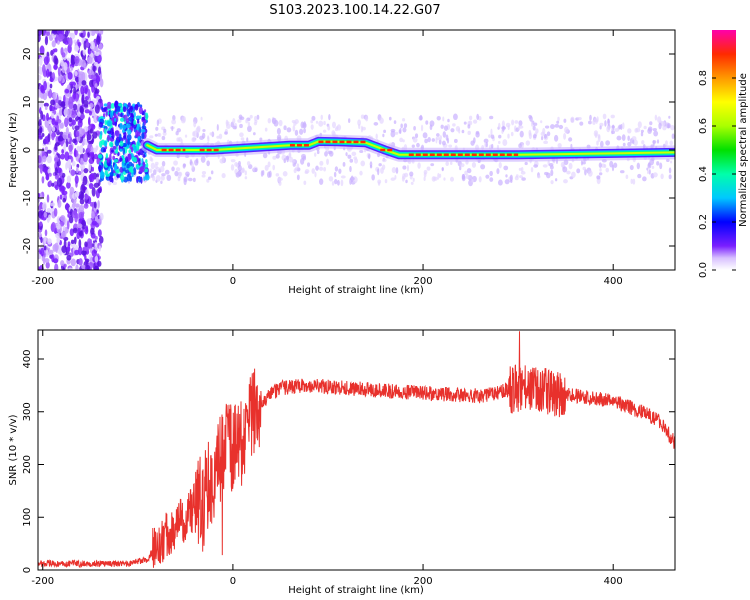  What do you see at coordinates (27, 246) in the screenshot?
I see `y-tick-label: -20` at bounding box center [27, 246].